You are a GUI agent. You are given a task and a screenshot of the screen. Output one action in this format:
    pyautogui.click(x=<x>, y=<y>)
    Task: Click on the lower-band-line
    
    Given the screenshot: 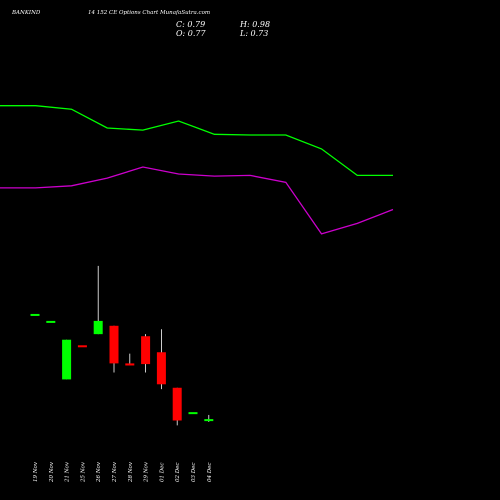 What is the action you would take?
    pyautogui.click(x=197, y=200)
    